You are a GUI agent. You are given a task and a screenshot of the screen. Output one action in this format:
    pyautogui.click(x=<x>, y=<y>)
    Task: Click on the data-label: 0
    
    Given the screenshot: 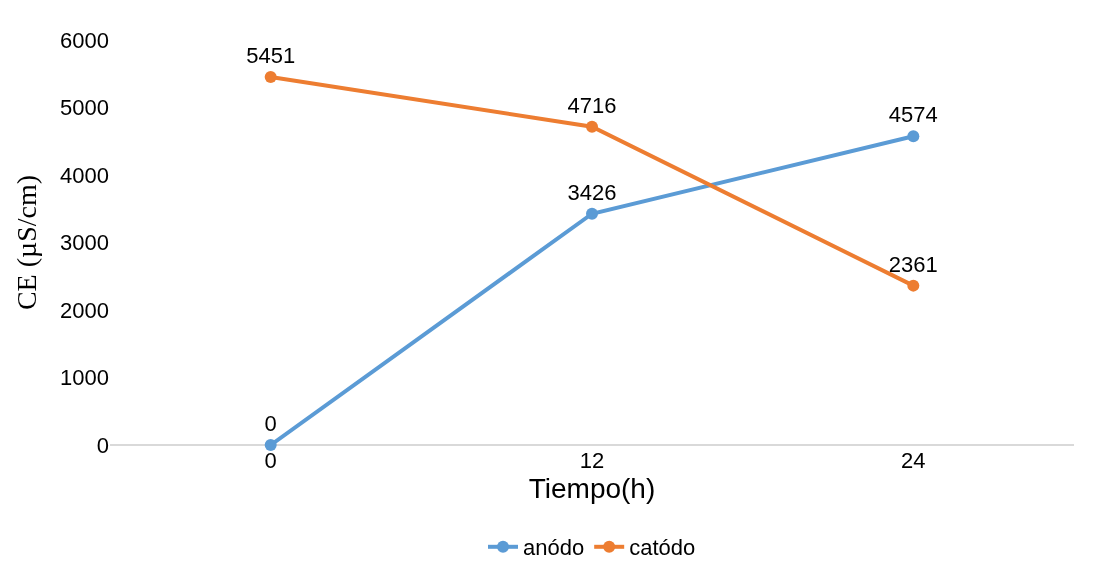 What is the action you would take?
    pyautogui.click(x=270, y=423)
    